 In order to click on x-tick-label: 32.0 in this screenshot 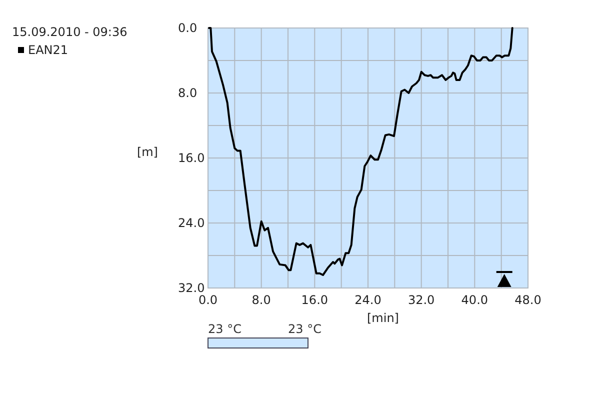, I will do `click(421, 300)`.